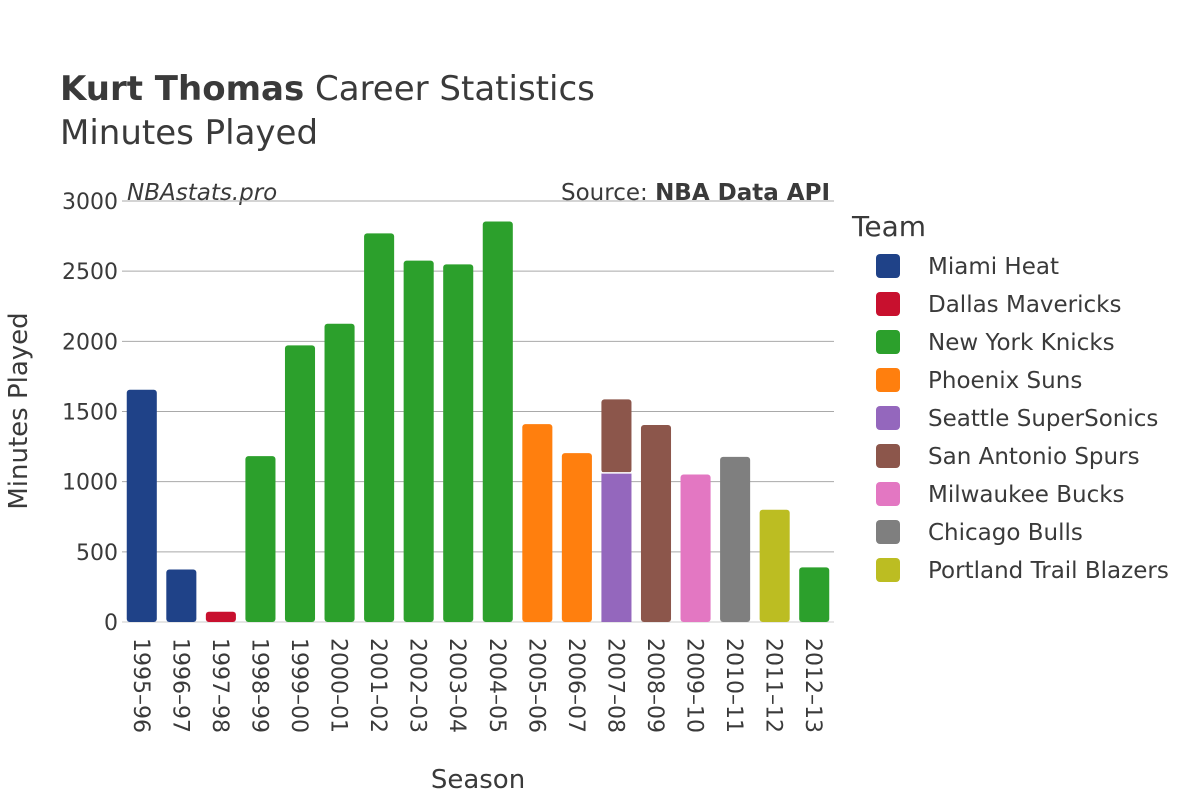 This screenshot has height=800, width=1200. I want to click on bar-2009-10-milwaukee-bucks, so click(695, 548).